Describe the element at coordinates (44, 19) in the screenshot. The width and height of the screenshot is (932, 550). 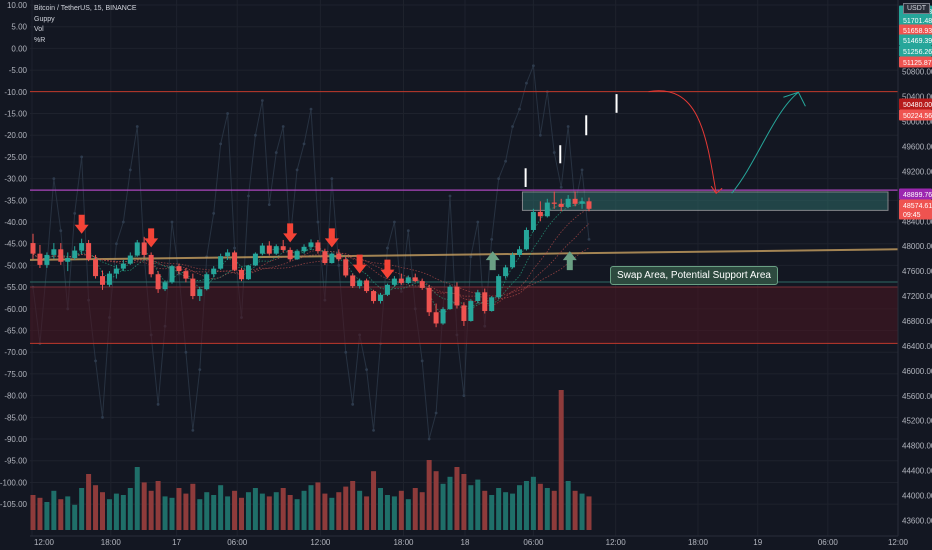
I see `indicator-guppy: Guppy` at that location.